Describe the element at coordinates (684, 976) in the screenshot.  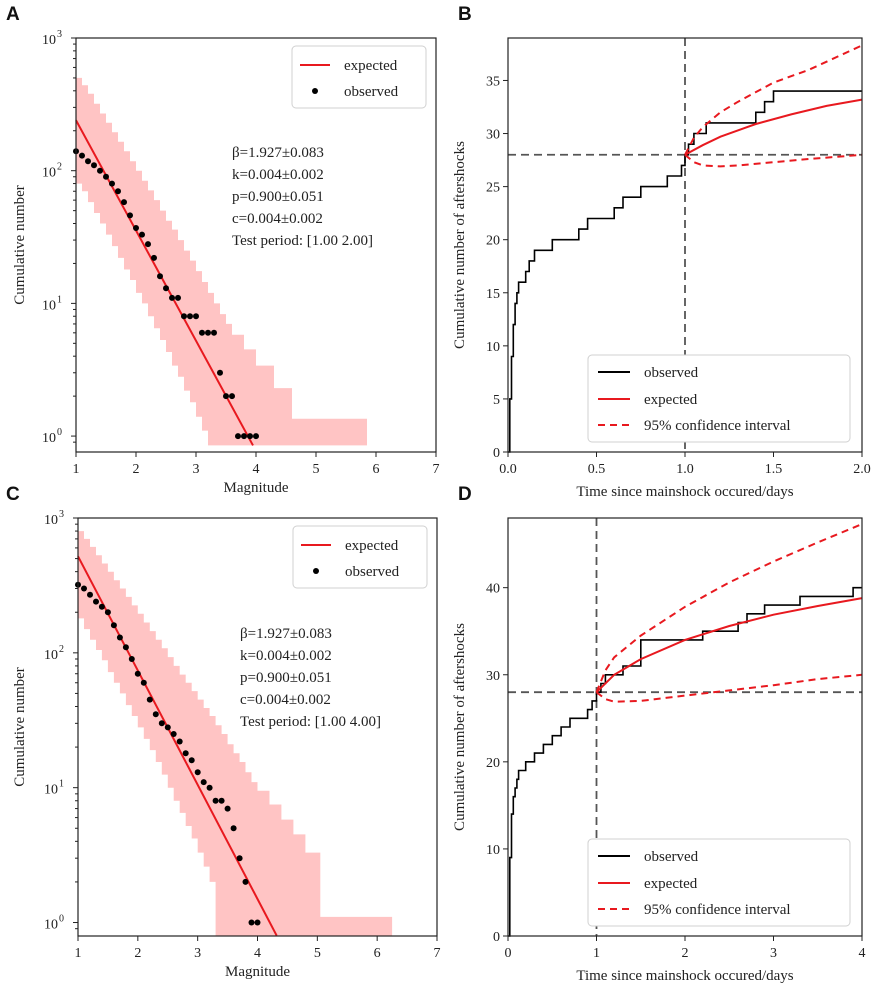
I see `x-axis-label: Time since mainshock occured/days` at that location.